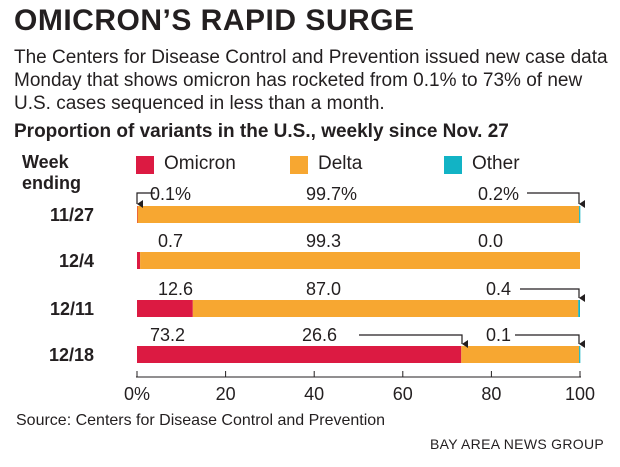 This screenshot has height=467, width=620. Describe the element at coordinates (490, 241) in the screenshot. I see `value-label-other-12-4: 0.0` at that location.